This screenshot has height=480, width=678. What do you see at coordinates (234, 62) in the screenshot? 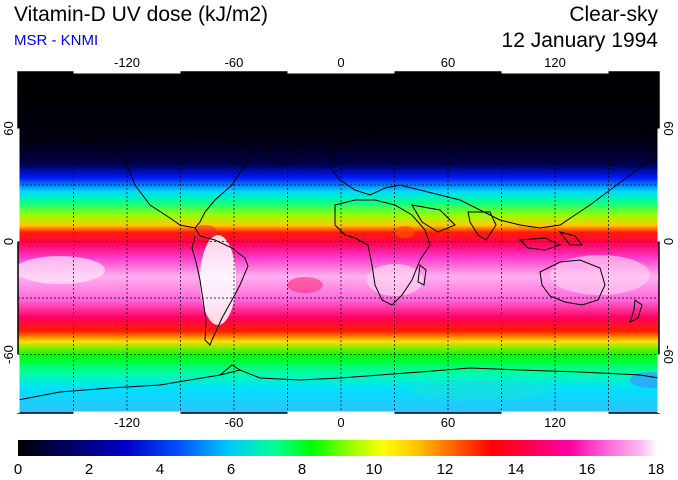
I see `lon-tick-top: -60` at bounding box center [234, 62].